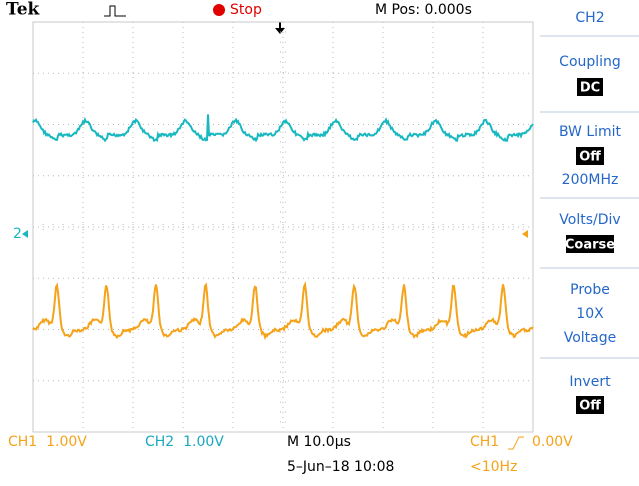 This screenshot has height=486, width=639. Describe the element at coordinates (590, 132) in the screenshot. I see `menu-label: BW Limit` at that location.